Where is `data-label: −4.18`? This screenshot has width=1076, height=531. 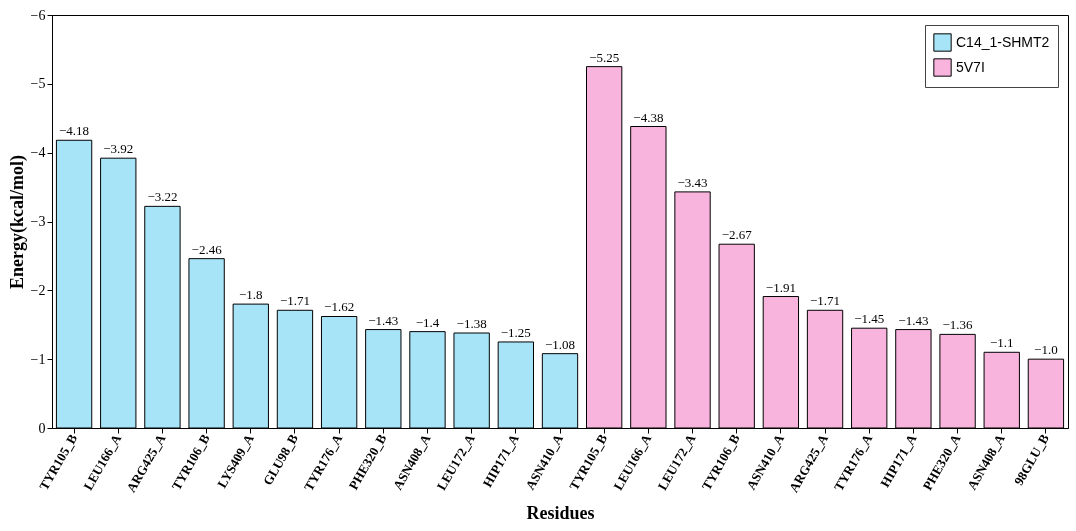 data-label: −4.18 is located at coordinates (74, 131).